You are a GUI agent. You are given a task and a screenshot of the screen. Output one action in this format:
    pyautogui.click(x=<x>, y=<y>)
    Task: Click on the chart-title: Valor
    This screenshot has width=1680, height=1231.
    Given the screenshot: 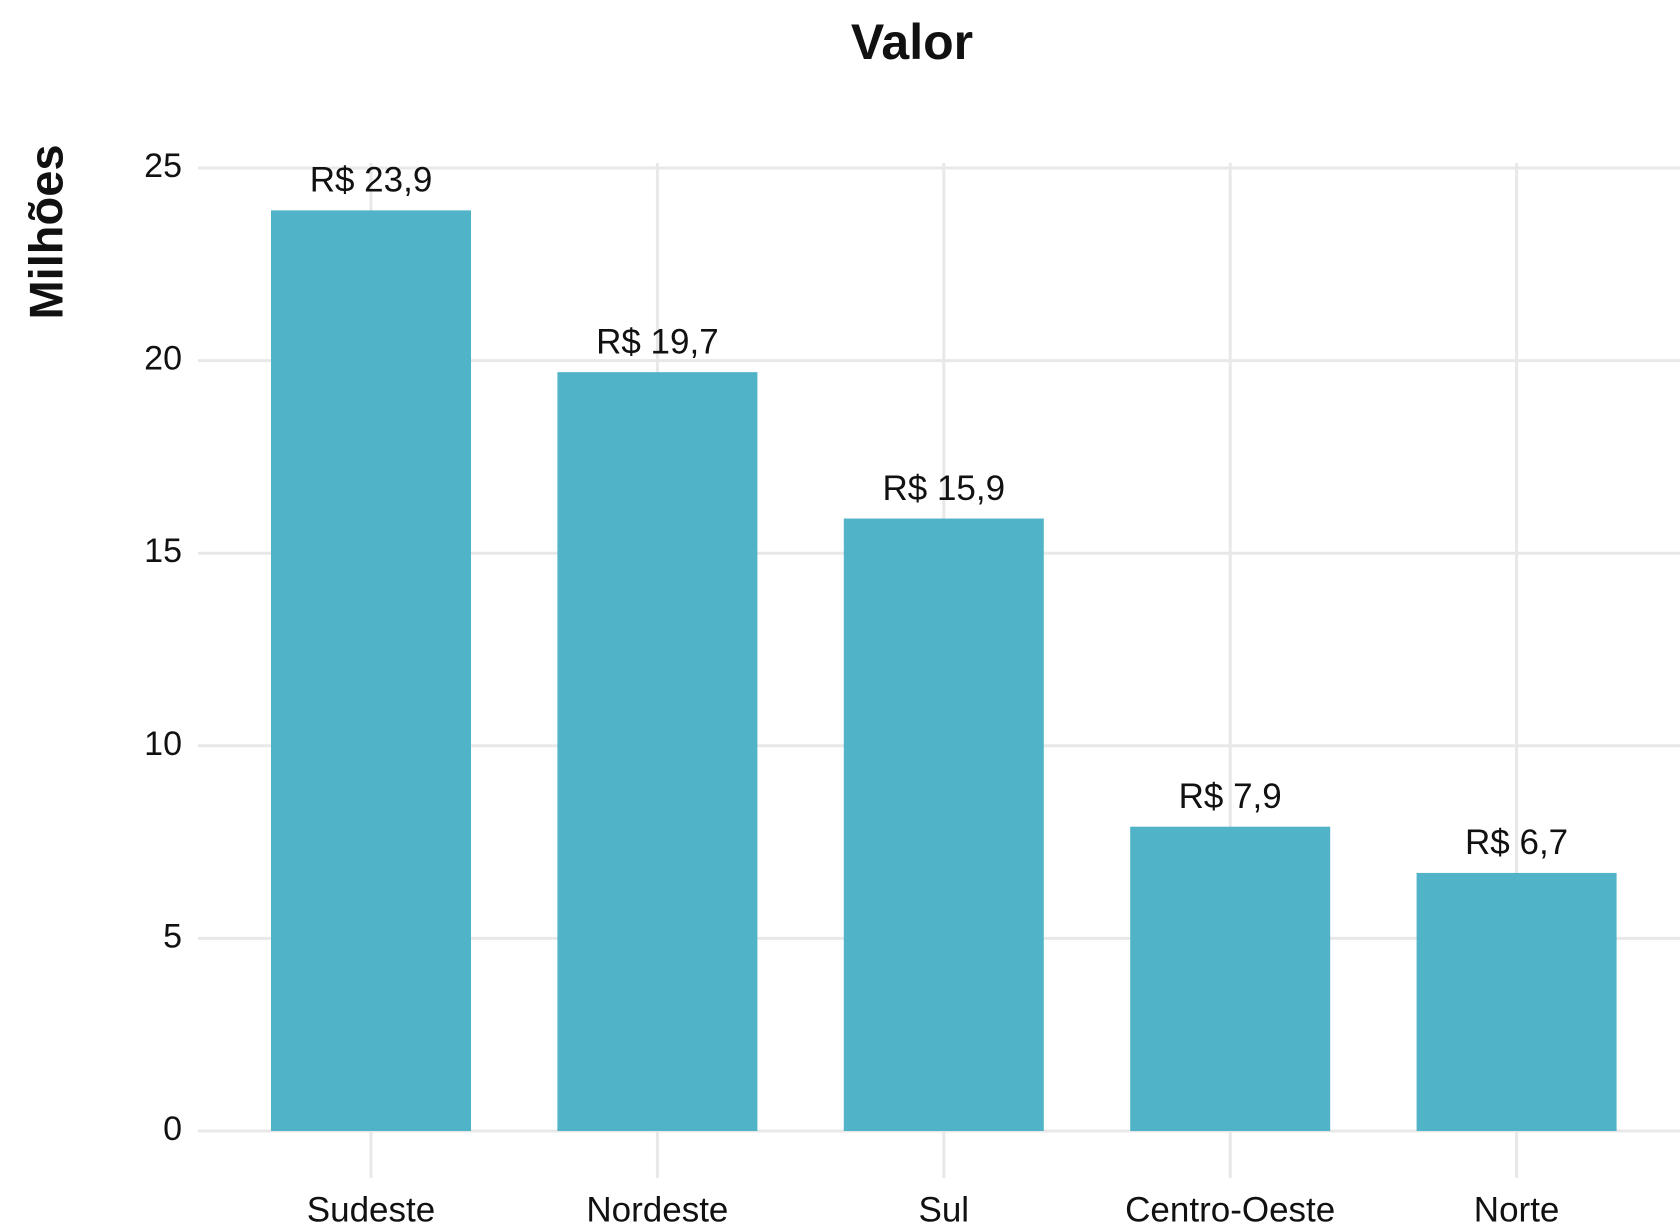 What is the action you would take?
    pyautogui.click(x=912, y=42)
    